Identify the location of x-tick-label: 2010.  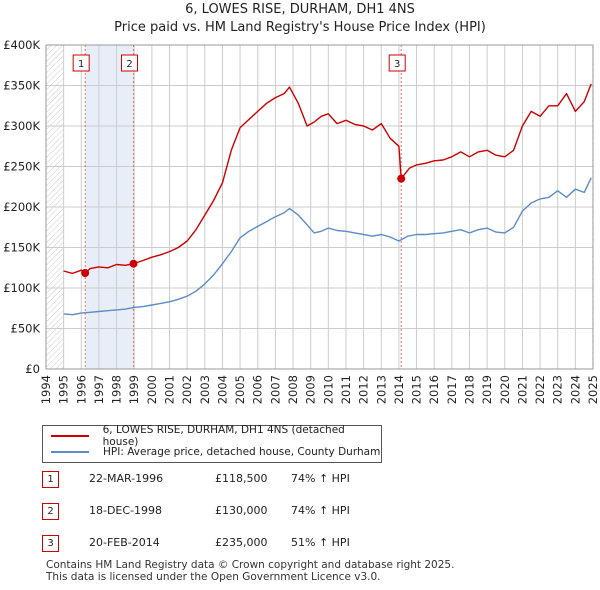
(328, 389).